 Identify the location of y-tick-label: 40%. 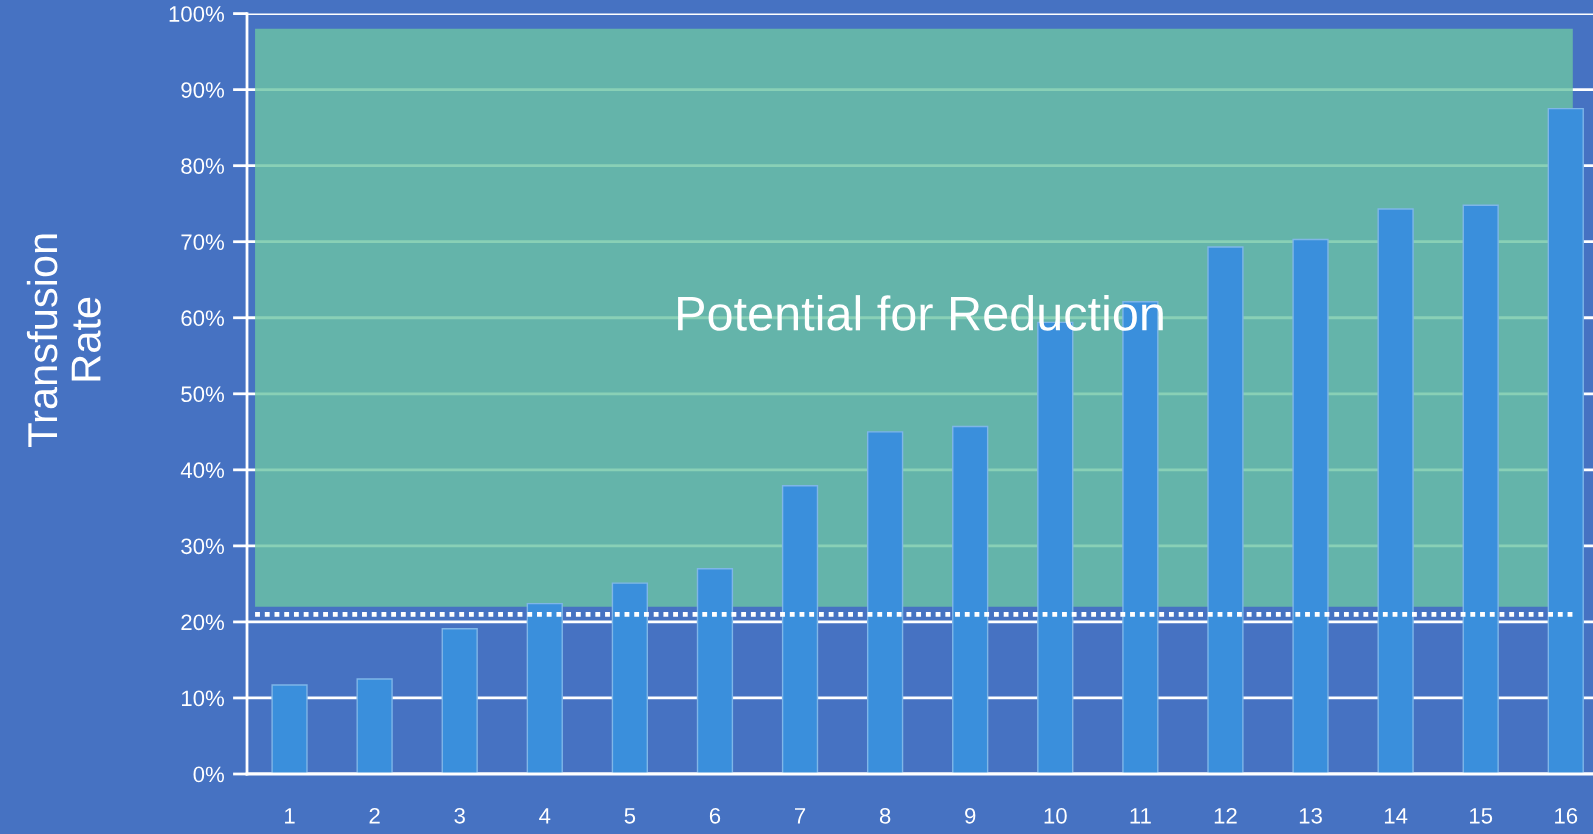
(202, 470).